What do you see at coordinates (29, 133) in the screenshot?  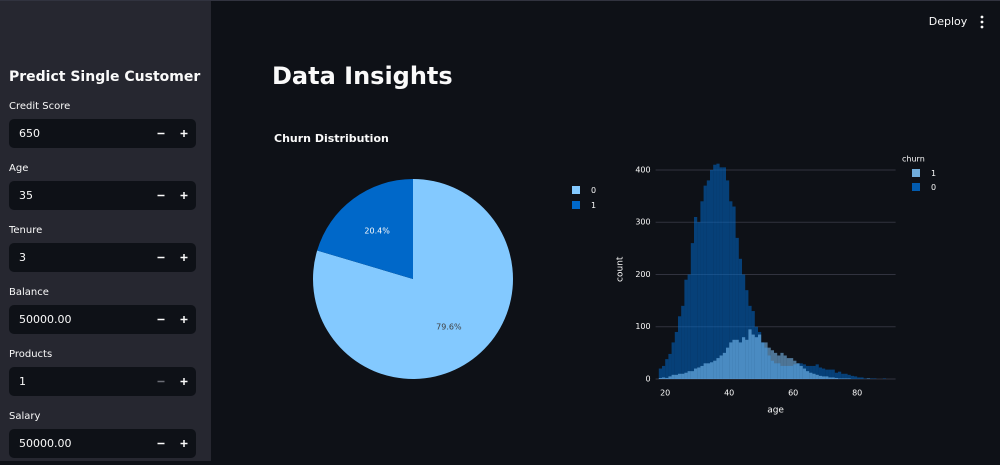 I see `input-value: 650` at bounding box center [29, 133].